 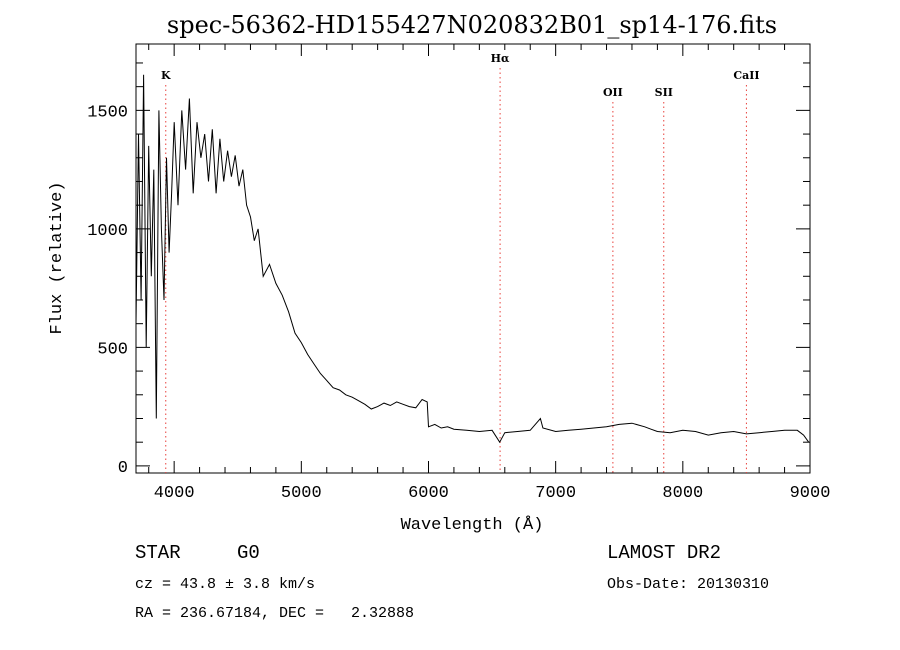 What do you see at coordinates (174, 493) in the screenshot?
I see `x-tick-label: 4000` at bounding box center [174, 493].